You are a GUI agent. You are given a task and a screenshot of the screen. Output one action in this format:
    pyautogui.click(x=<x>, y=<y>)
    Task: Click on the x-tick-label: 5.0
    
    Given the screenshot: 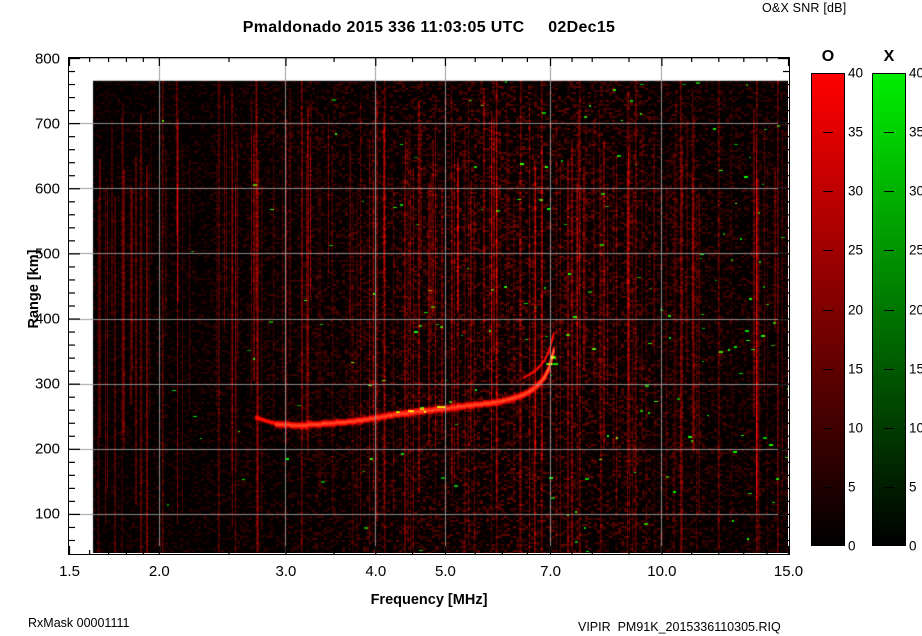 What is the action you would take?
    pyautogui.click(x=445, y=571)
    